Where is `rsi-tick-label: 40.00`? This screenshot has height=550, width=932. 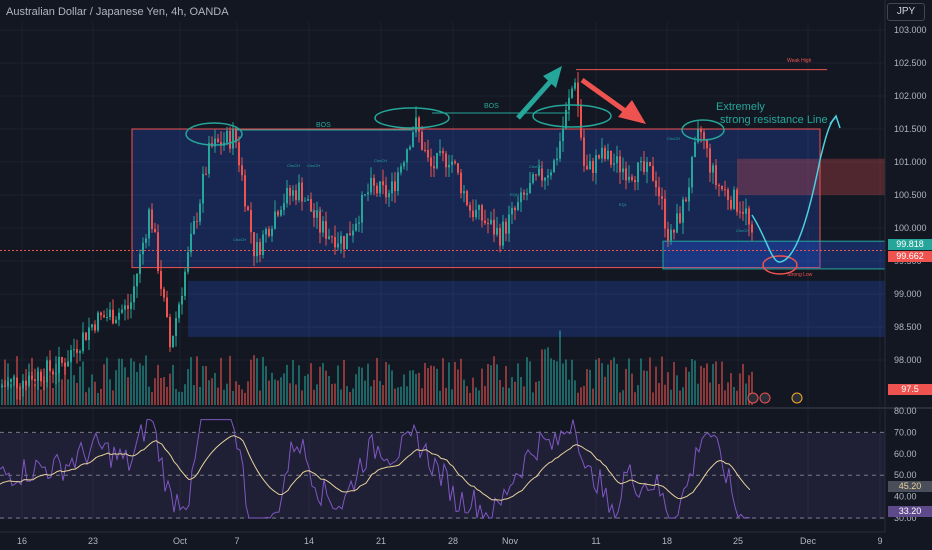
rsi-tick-label: 40.00 is located at coordinates (905, 497).